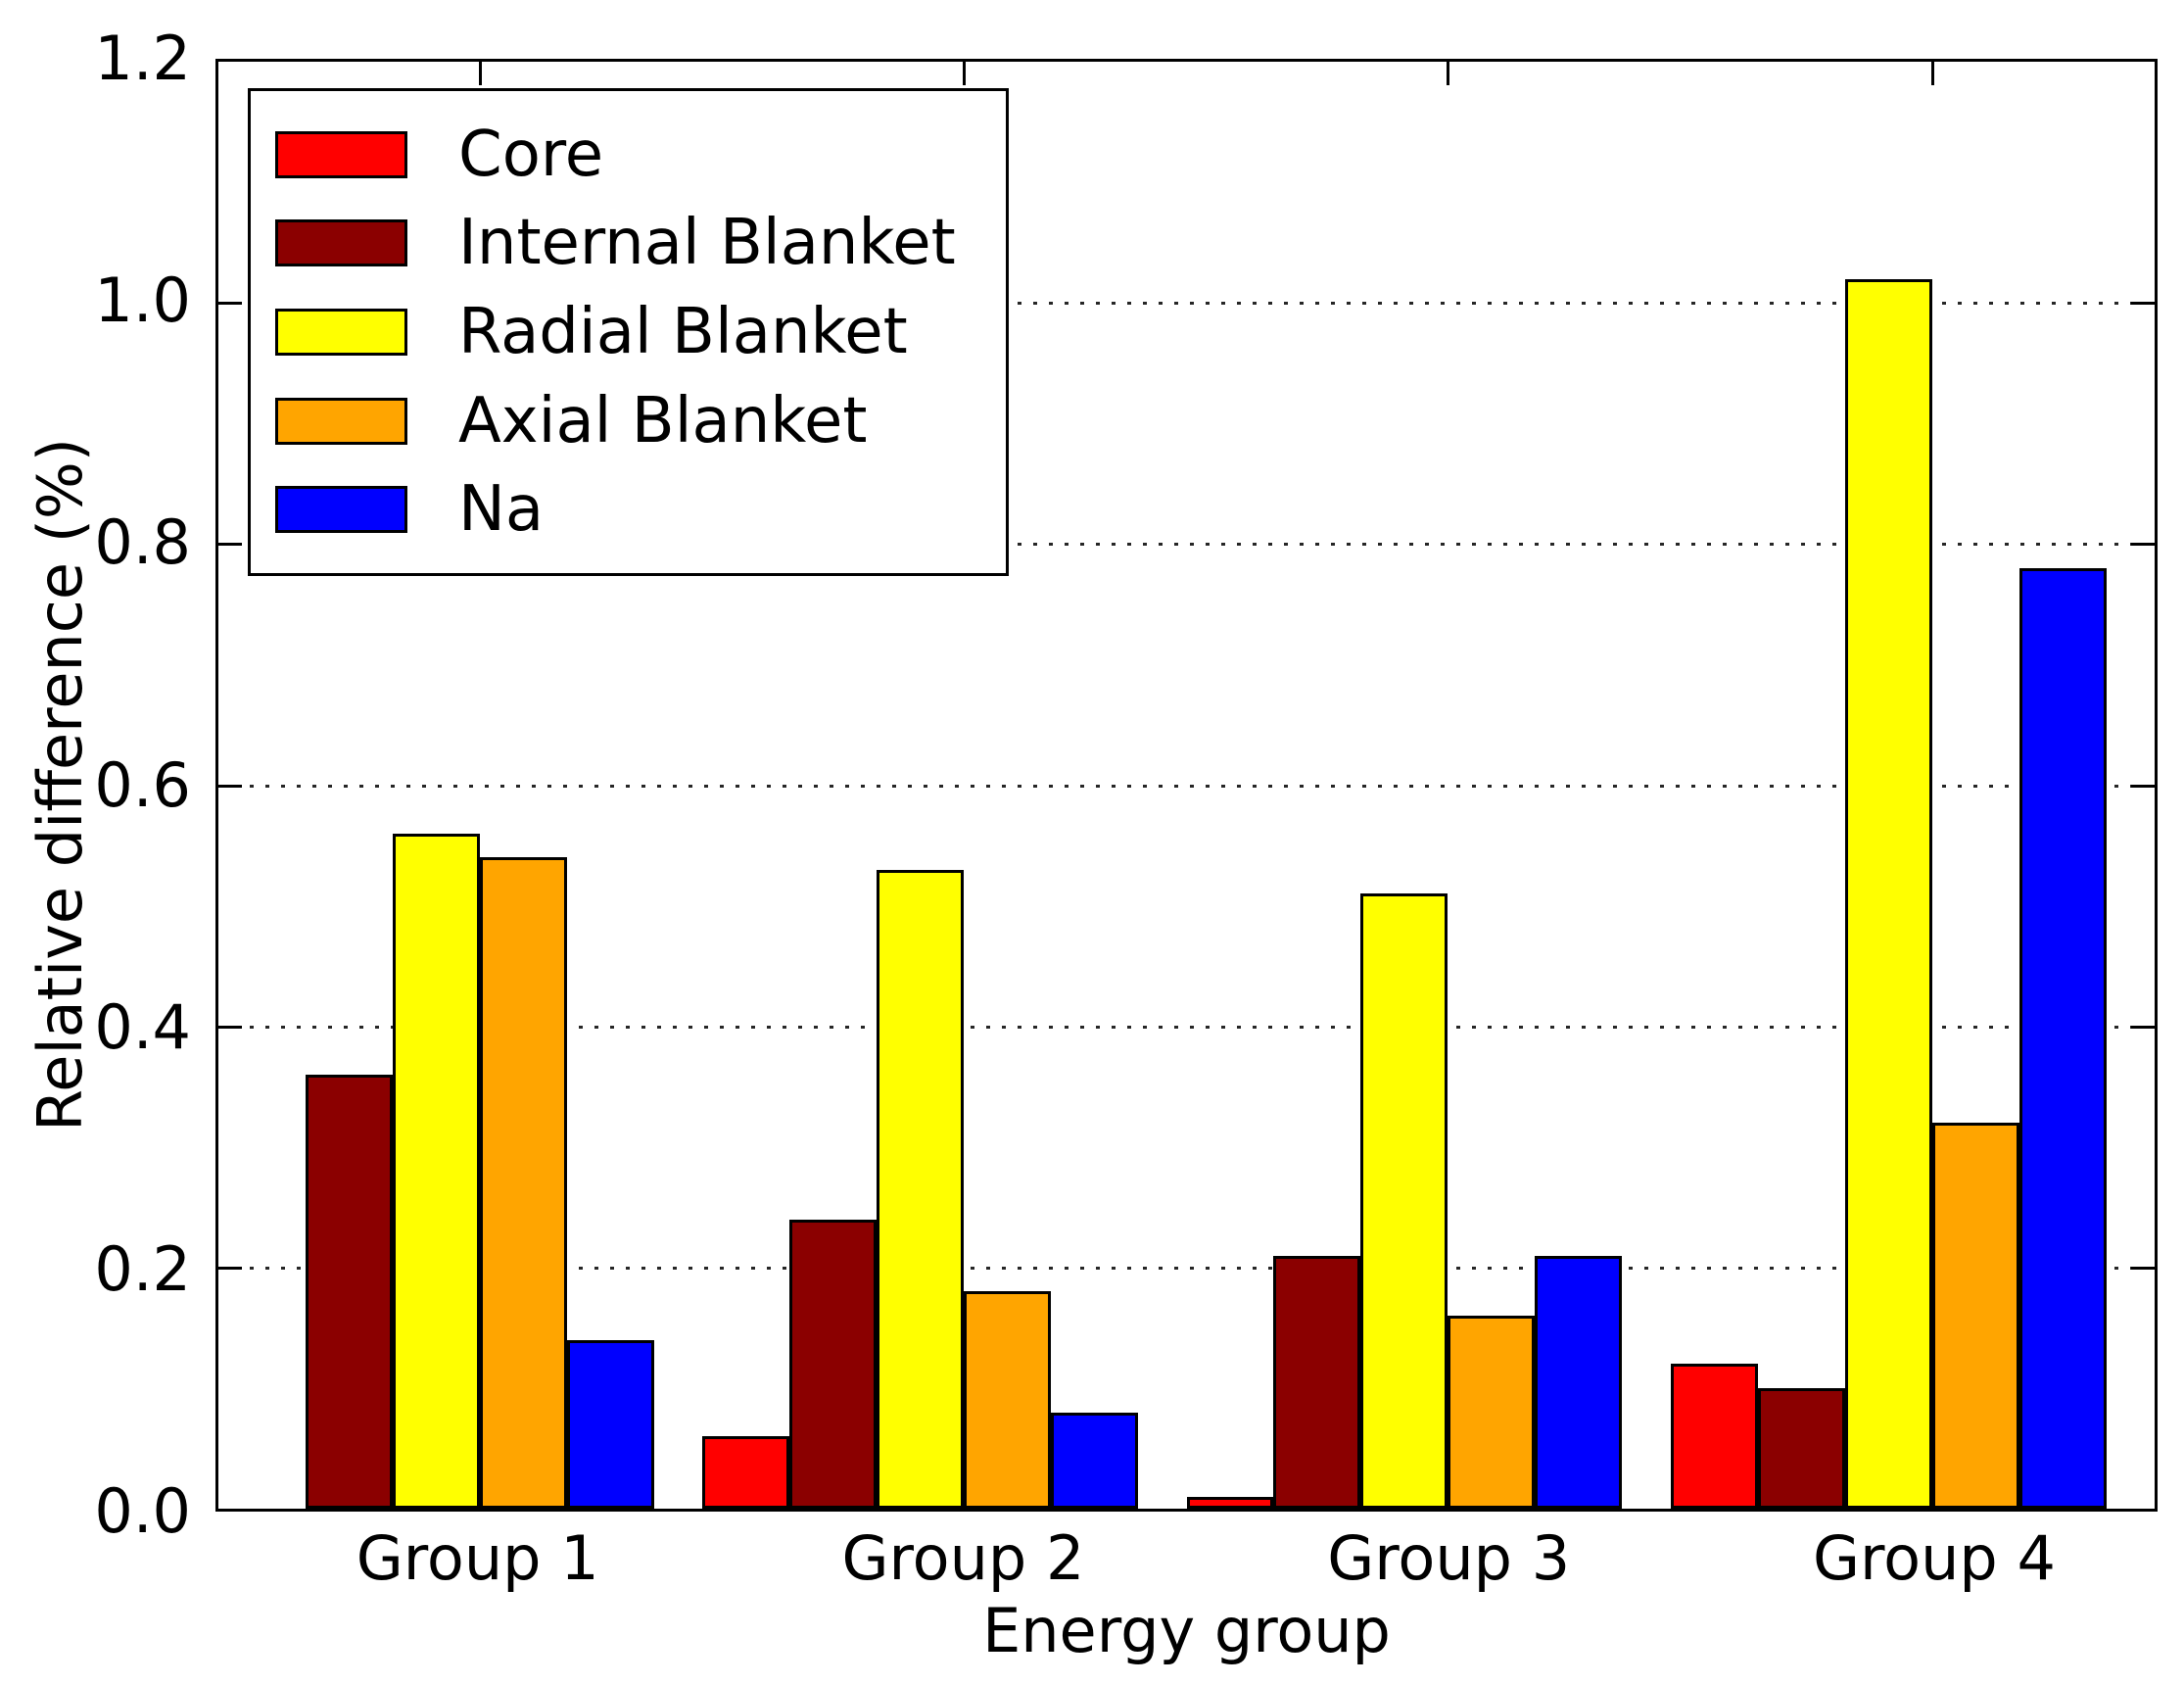 This screenshot has width=2184, height=1685. I want to click on y-tick-left-0.2, so click(230, 1268).